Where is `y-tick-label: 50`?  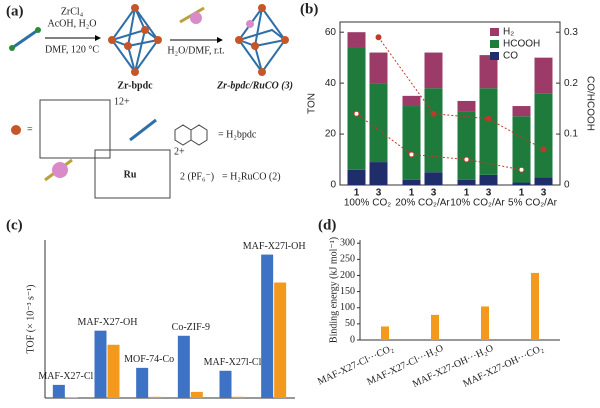 y-tick-label: 50 is located at coordinates (350, 323).